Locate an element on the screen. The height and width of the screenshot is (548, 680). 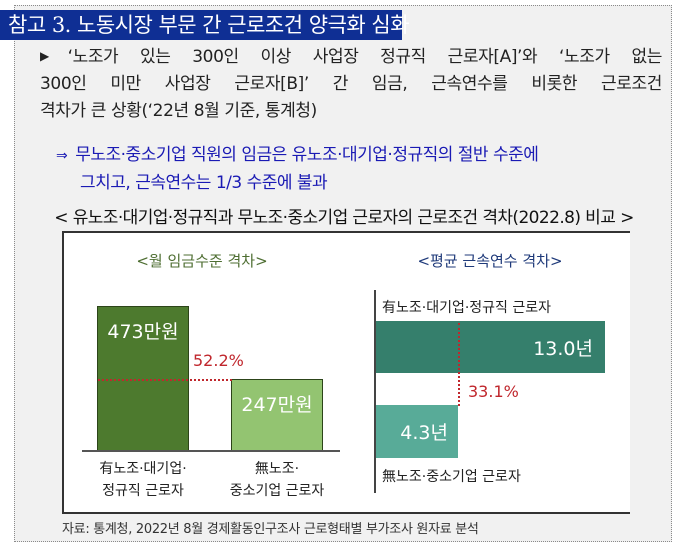
tenure-chart-title: <평균 근속연수 격차> is located at coordinates (490, 261).